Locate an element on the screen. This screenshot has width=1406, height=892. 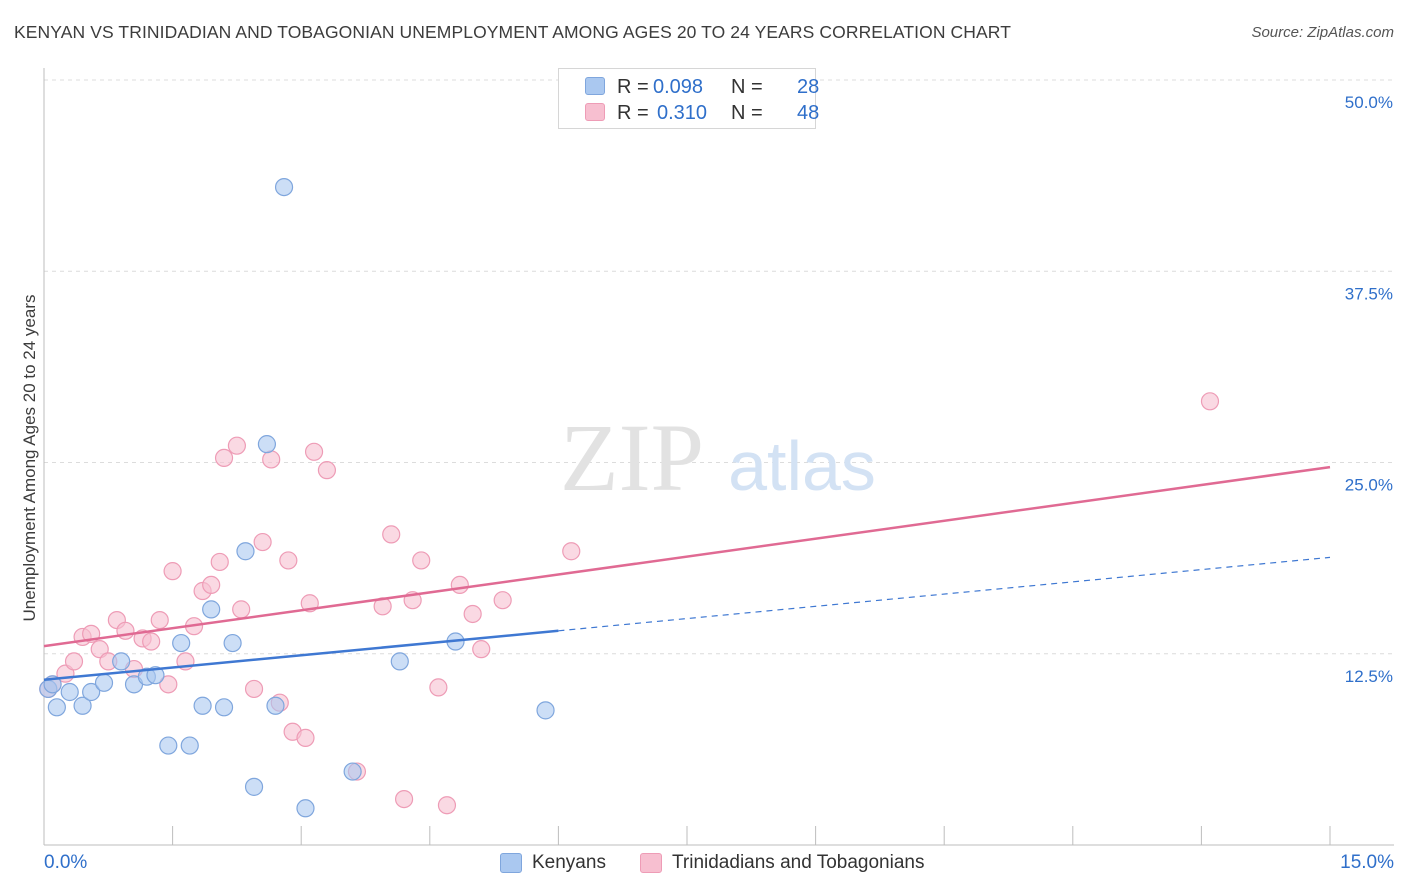
bottom-legend-label-kenyans: Kenyans is located at coordinates (569, 862).